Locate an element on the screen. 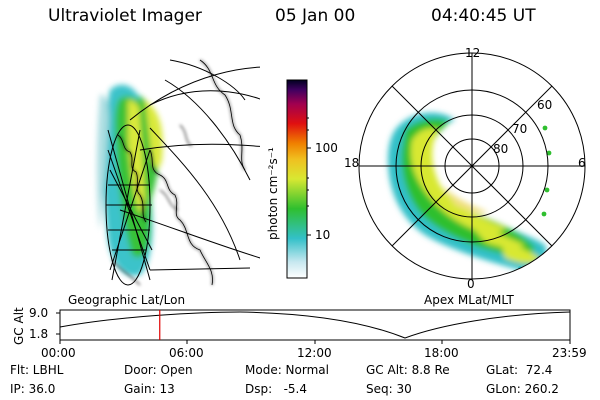  geo-caption: Geographic Lat/Lon is located at coordinates (127, 300).